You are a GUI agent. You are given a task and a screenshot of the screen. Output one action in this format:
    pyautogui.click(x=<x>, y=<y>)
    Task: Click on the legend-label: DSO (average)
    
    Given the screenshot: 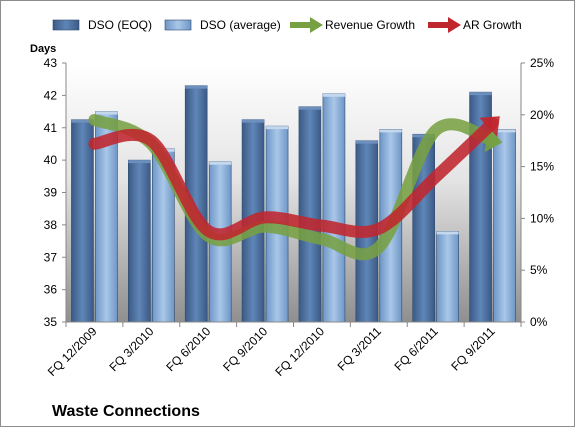 What is the action you would take?
    pyautogui.click(x=240, y=25)
    